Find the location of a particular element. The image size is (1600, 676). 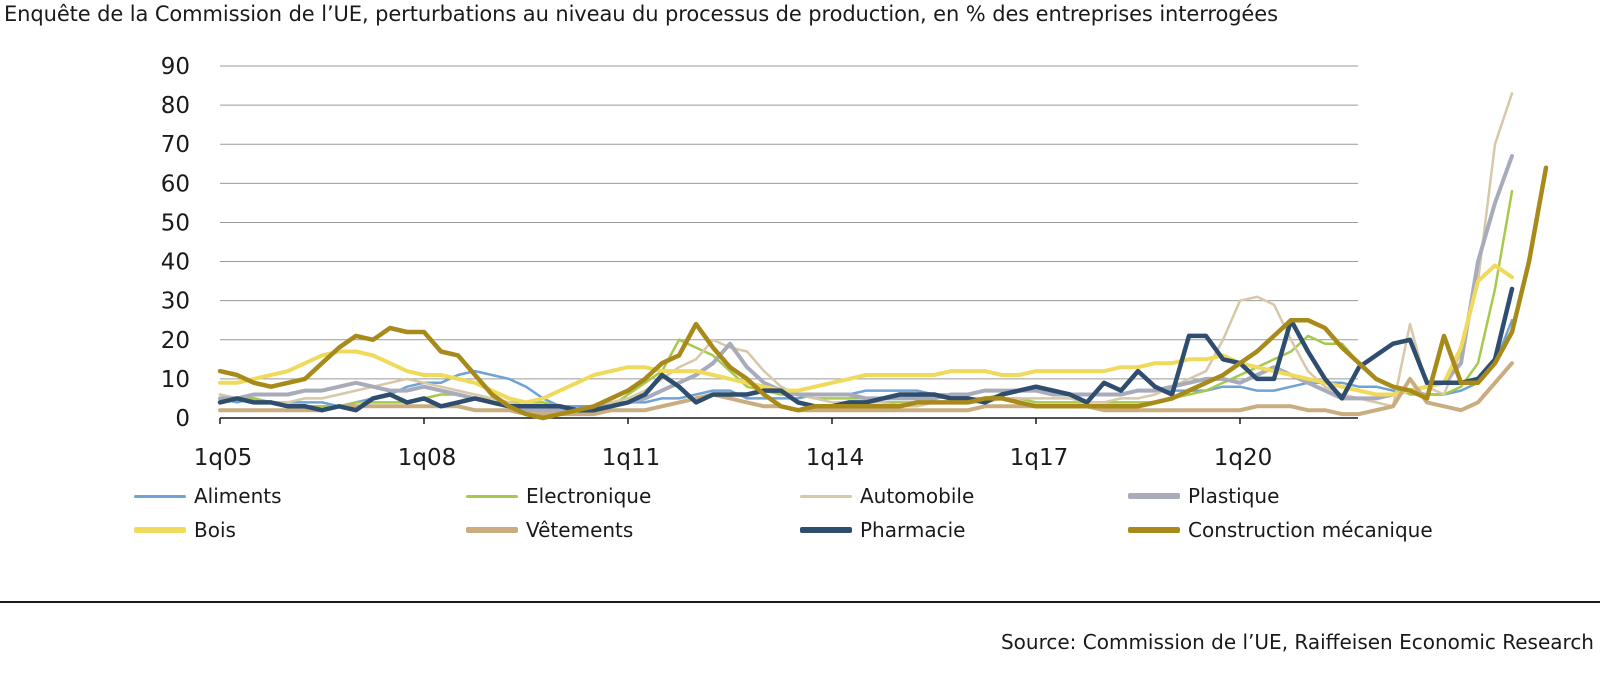

series-line-aliments is located at coordinates (866, 363).